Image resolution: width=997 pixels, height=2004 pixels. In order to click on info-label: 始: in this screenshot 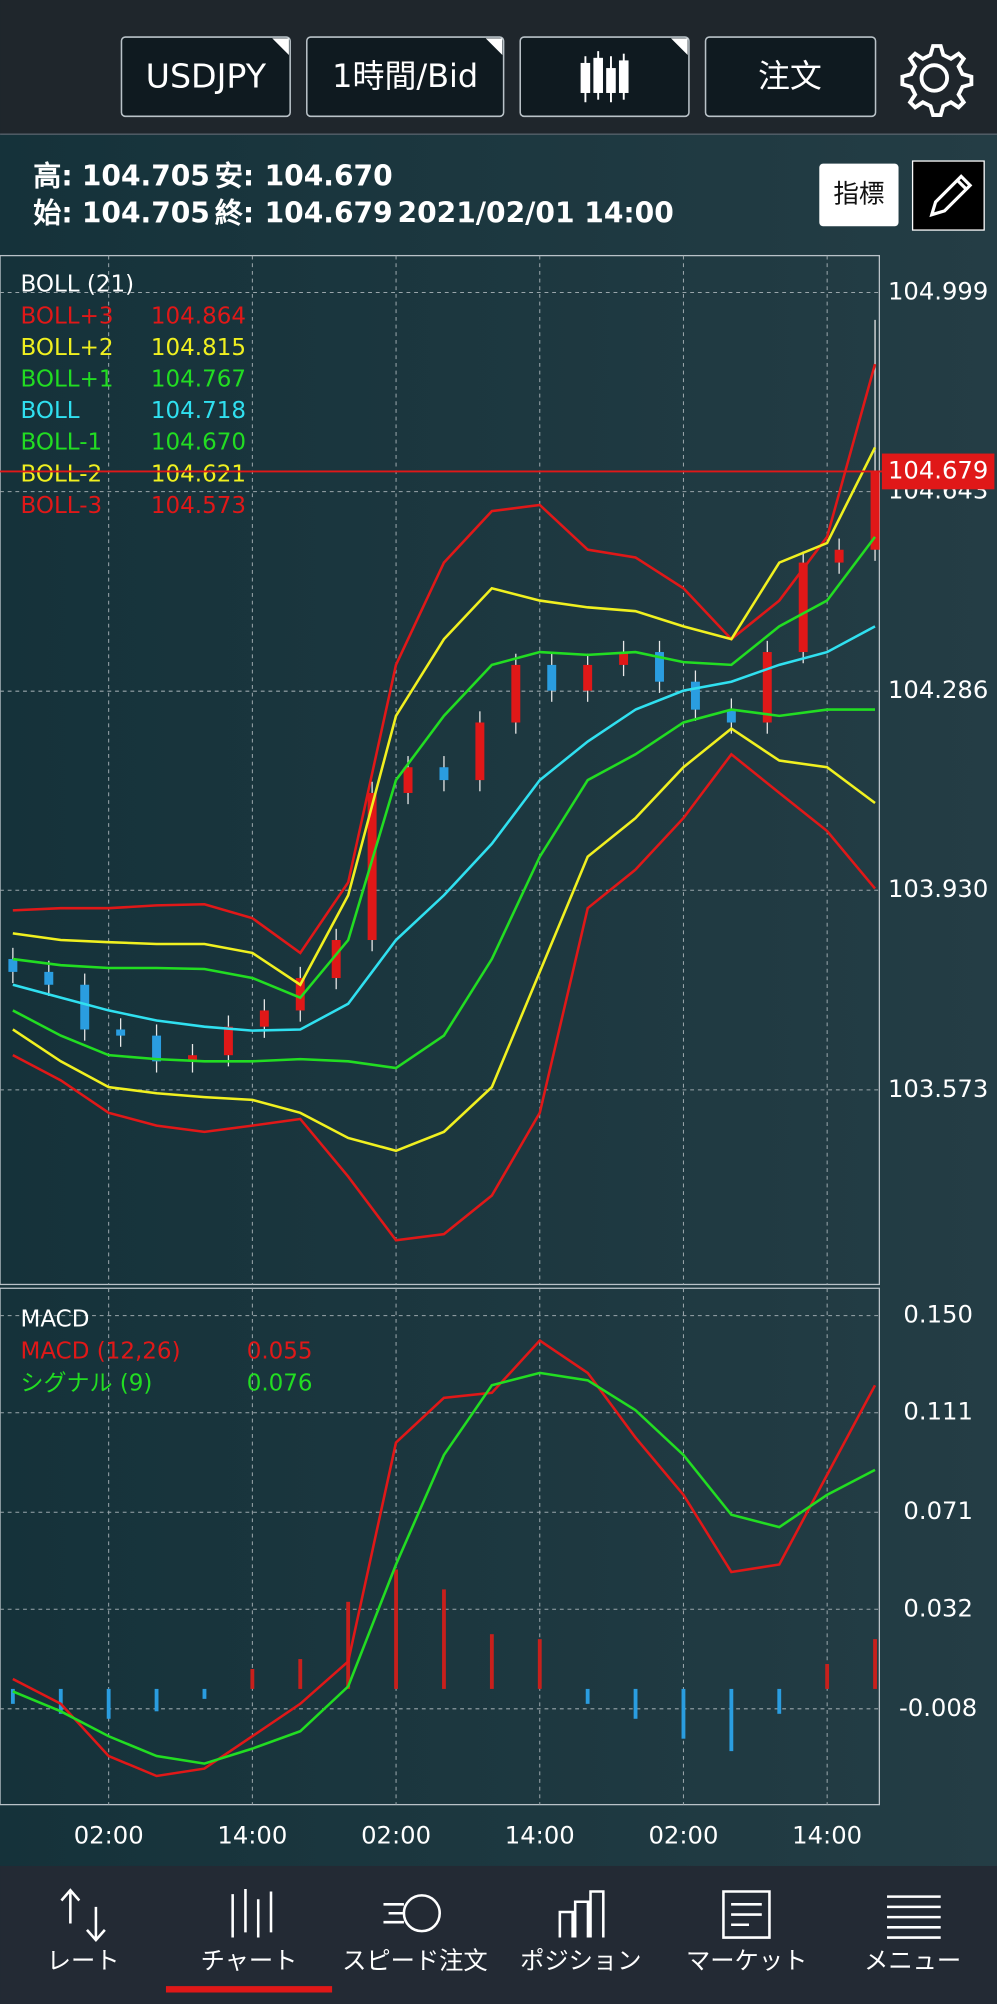, I will do `click(52, 213)`.